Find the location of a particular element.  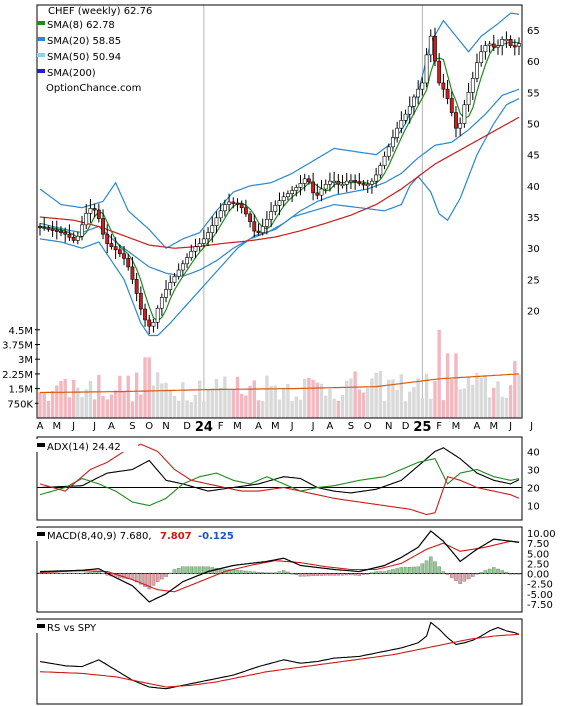

x-tick-label-7: N is located at coordinates (165, 426).